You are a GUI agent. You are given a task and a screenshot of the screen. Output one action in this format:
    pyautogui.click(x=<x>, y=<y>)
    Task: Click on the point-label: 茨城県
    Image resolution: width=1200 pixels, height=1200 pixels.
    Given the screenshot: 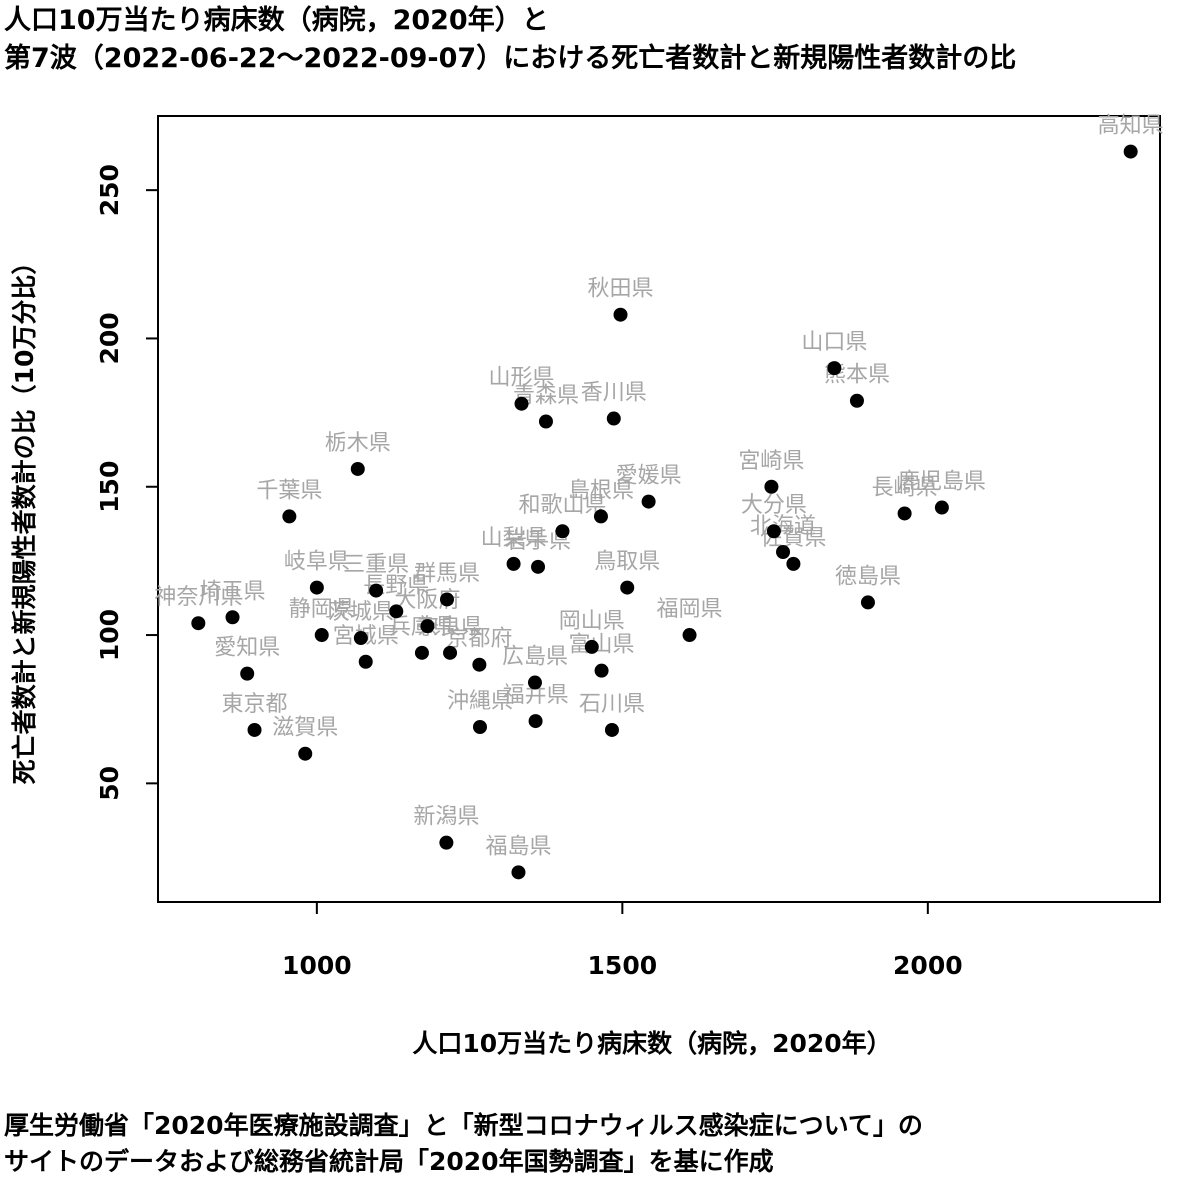 What is the action you would take?
    pyautogui.click(x=361, y=612)
    